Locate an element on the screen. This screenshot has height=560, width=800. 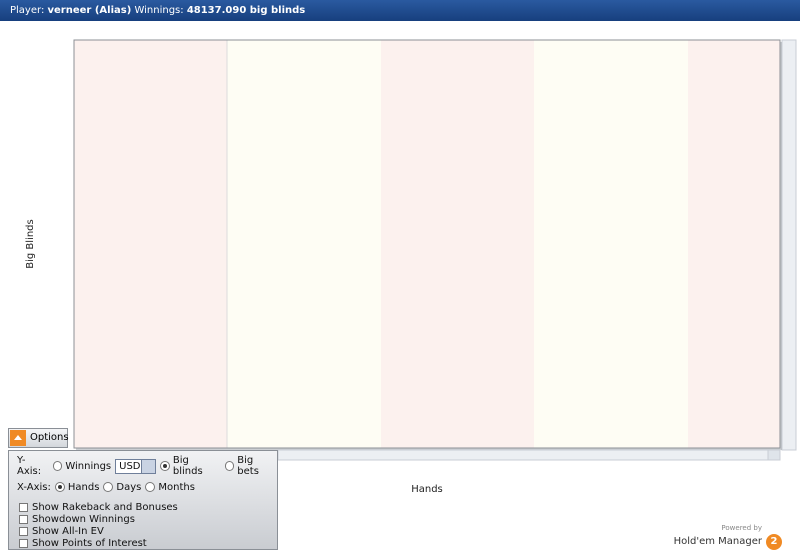
checkbox-row: Show Points of Interest is located at coordinates (83, 543).